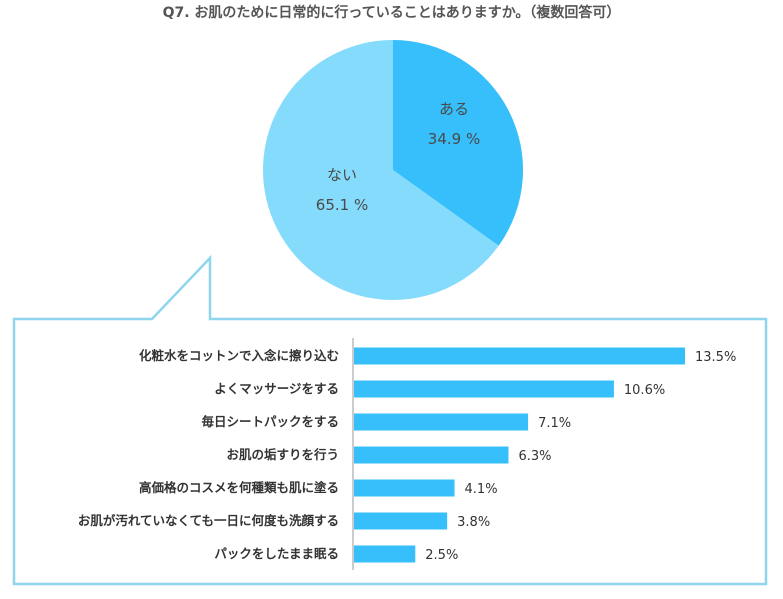 The width and height of the screenshot is (783, 599). I want to click on bar-value-label: 6.3%, so click(534, 456).